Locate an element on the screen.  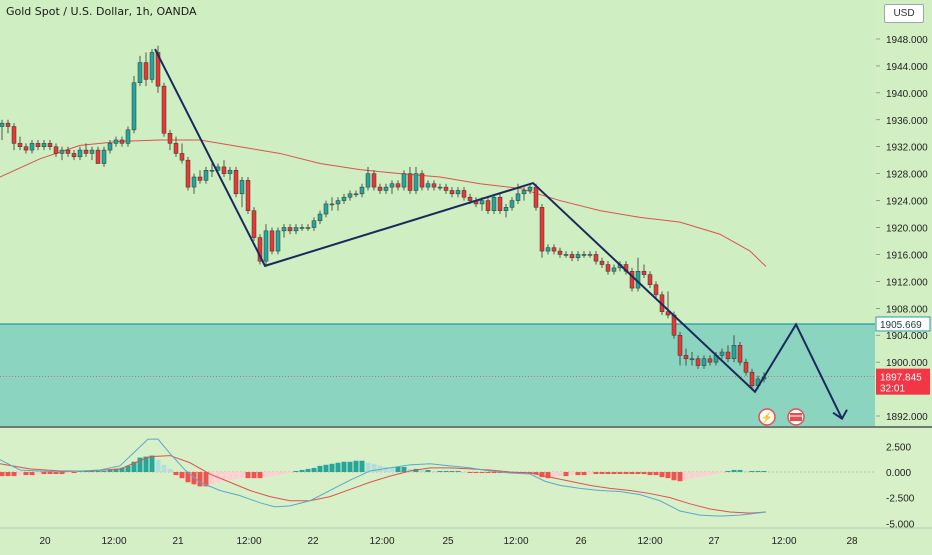
price-axis-tick-label: 1916.000 is located at coordinates (907, 255).